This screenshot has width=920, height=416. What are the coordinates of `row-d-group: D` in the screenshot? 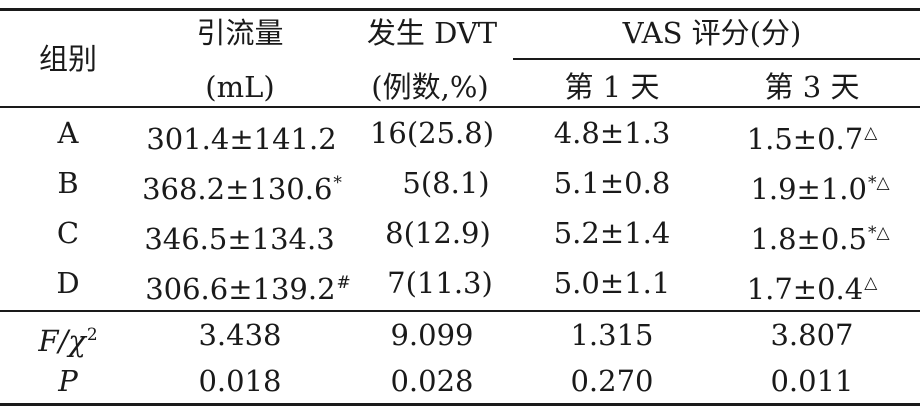 It's located at (68, 283).